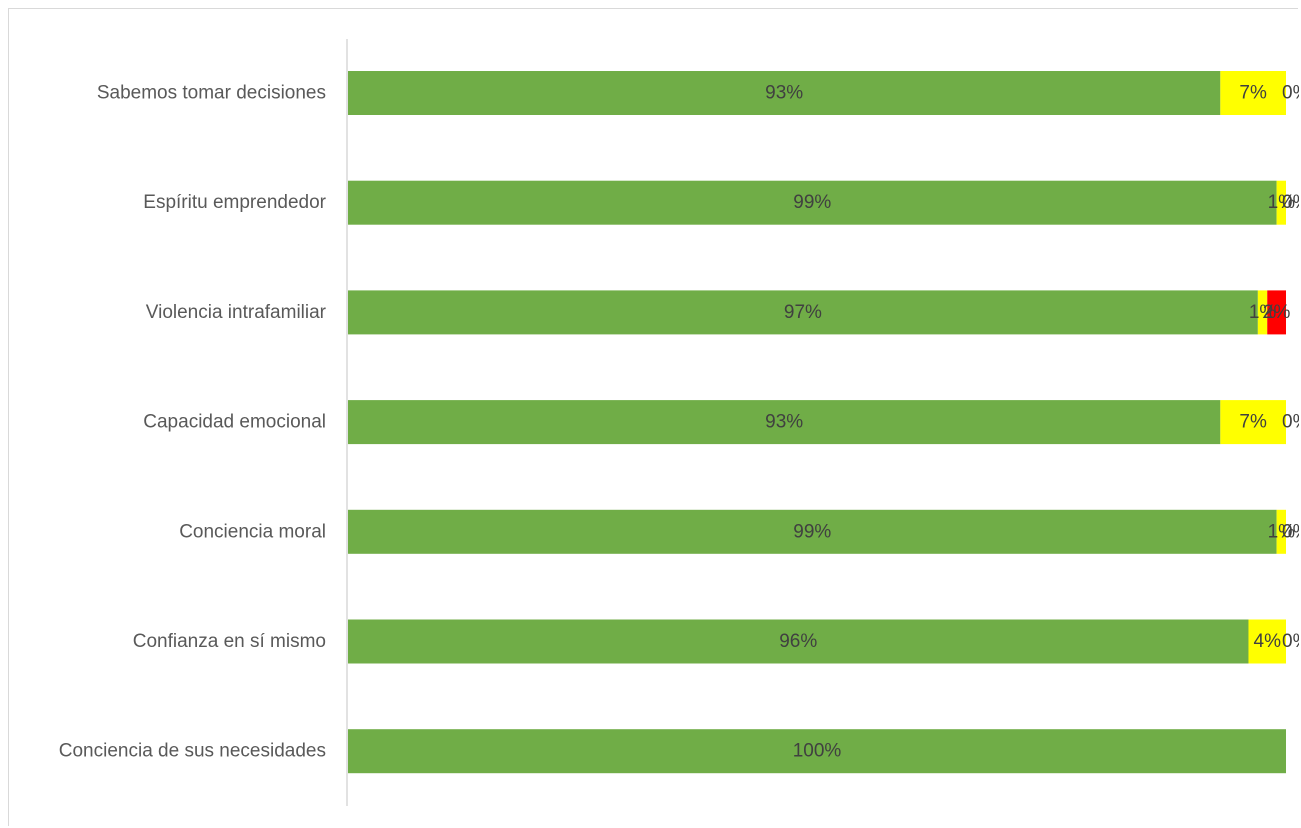 This screenshot has height=828, width=1301. What do you see at coordinates (252, 531) in the screenshot?
I see `category-label: Conciencia moral` at bounding box center [252, 531].